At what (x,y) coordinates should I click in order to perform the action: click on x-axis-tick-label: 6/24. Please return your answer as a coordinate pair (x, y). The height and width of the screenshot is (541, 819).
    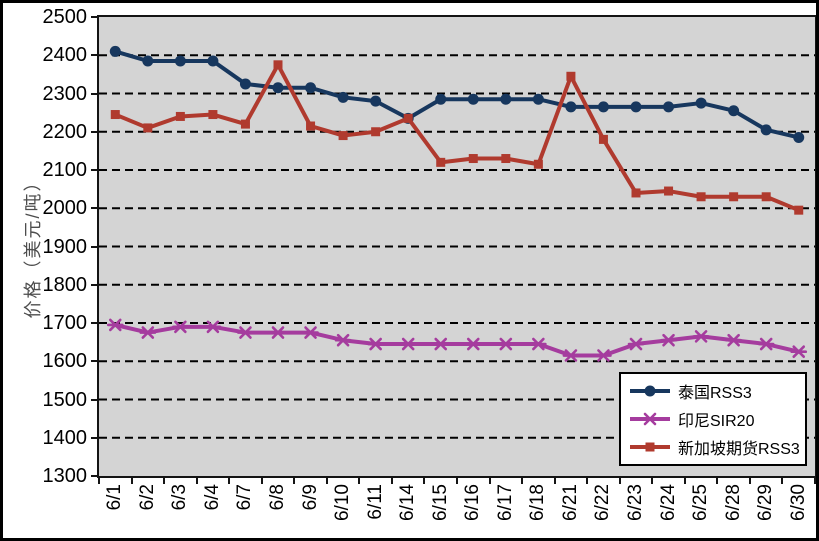
    Looking at the image, I should click on (668, 502).